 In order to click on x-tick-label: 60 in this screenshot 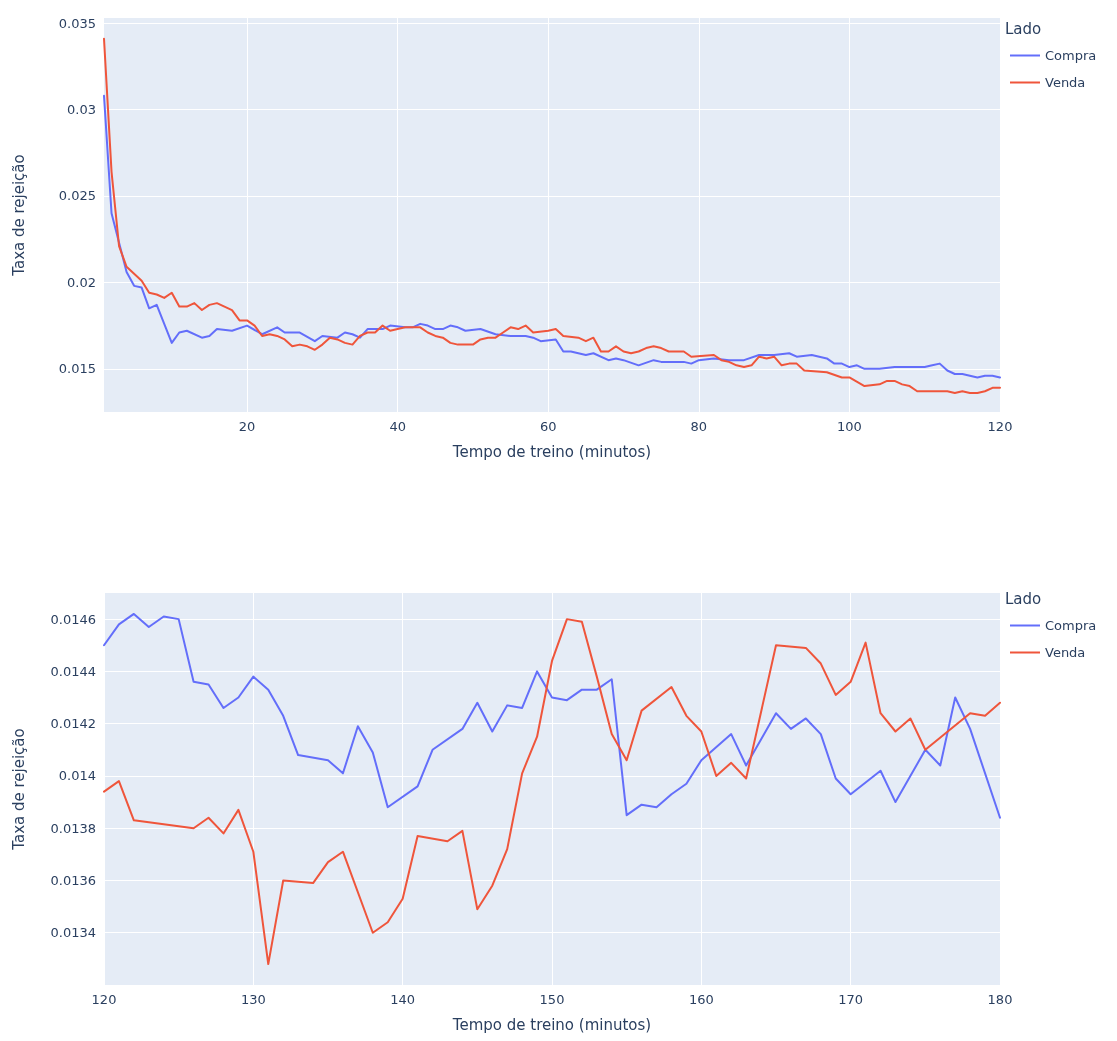, I will do `click(548, 426)`.